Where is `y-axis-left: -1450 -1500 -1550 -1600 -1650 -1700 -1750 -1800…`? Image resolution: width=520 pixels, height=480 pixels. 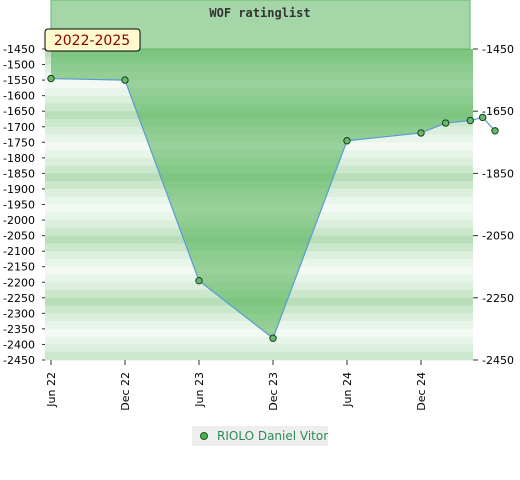 y-axis-left: -1450 -1500 -1550 -1600 -1650 -1700 -1750 -1800… is located at coordinates (24, 205).